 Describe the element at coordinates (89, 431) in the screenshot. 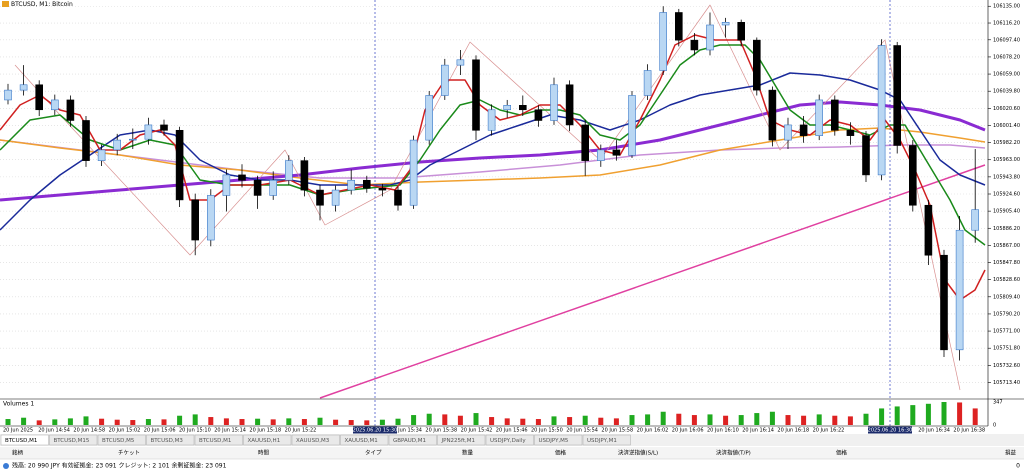

I see `x-tick-label: 20 Jun 14:58` at that location.